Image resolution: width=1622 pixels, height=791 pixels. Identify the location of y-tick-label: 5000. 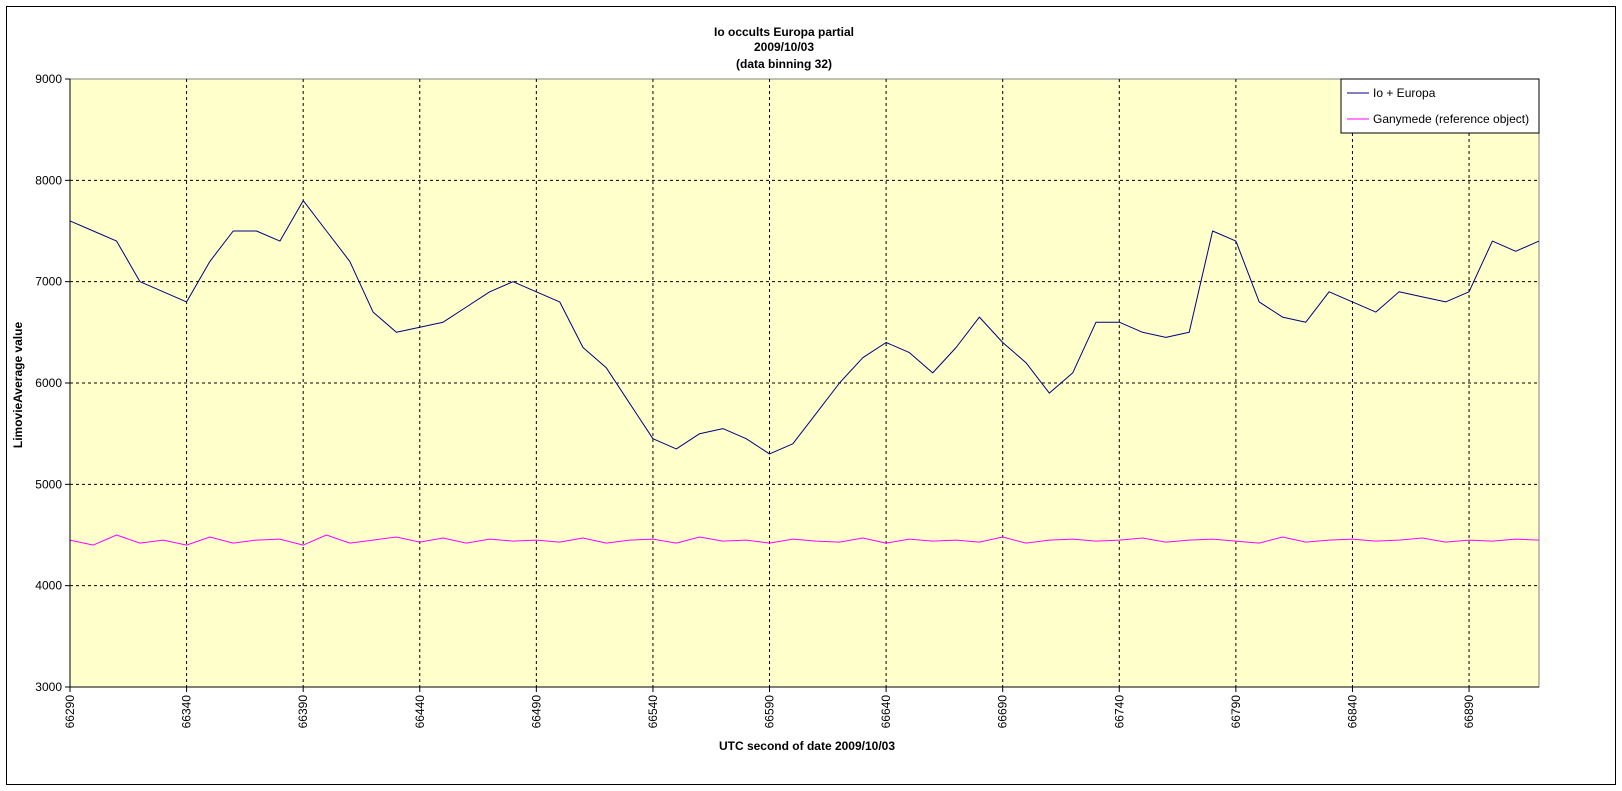
(48, 484).